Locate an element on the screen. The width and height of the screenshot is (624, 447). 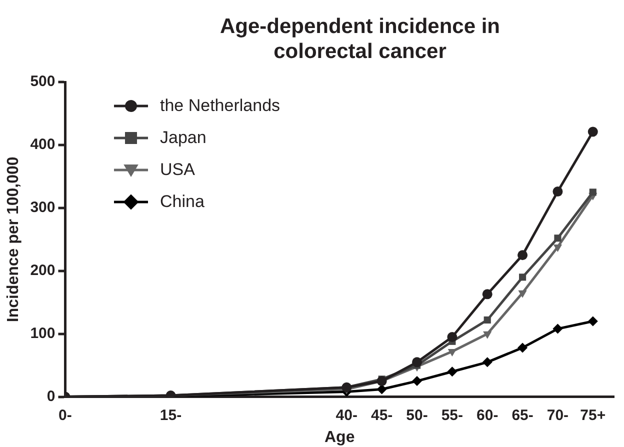
legend-label: the Netherlands is located at coordinates (220, 106).